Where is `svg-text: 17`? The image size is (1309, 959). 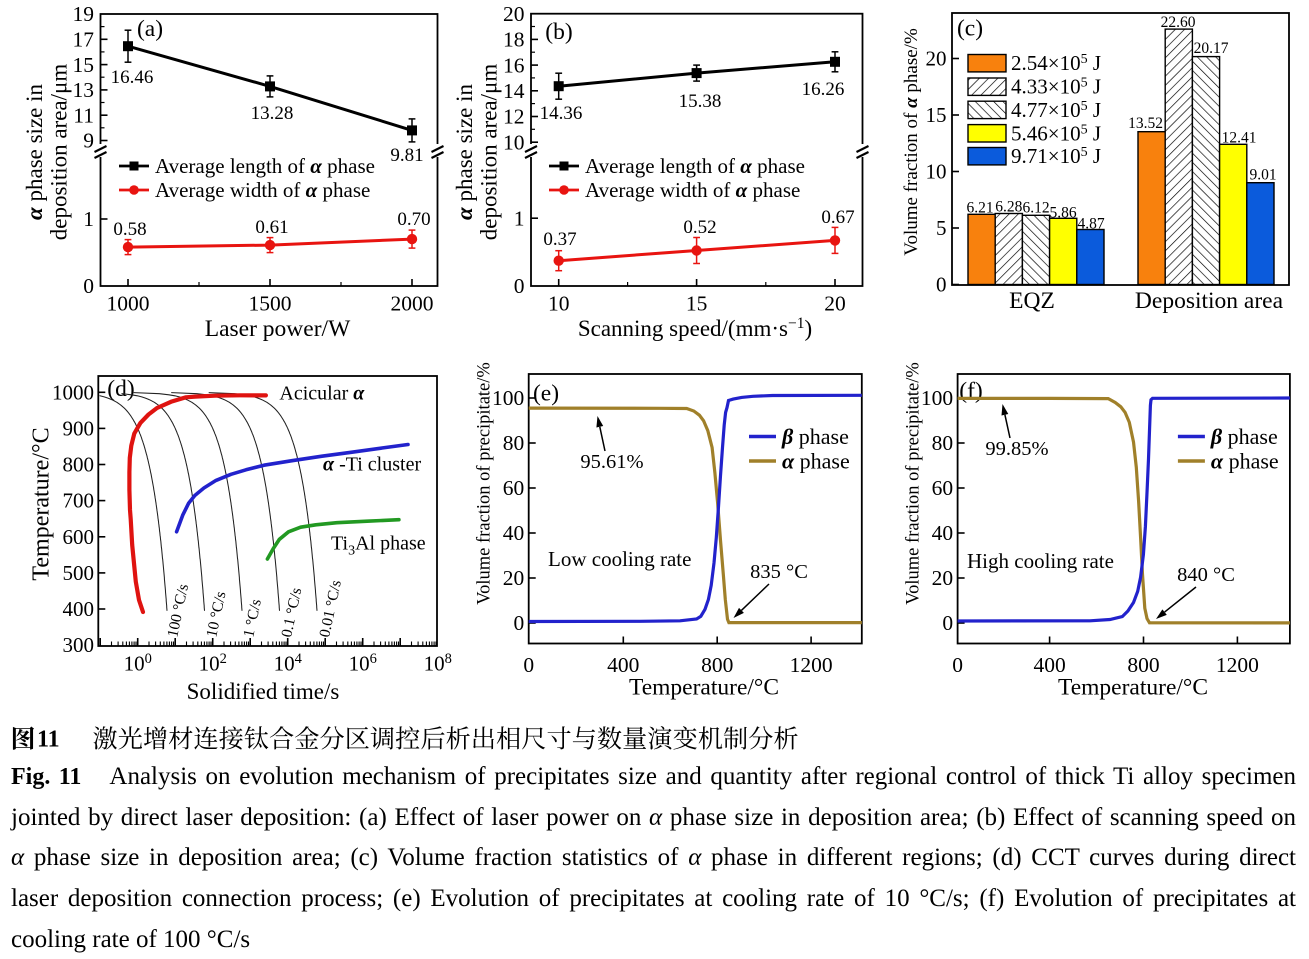
svg-text: 17 is located at coordinates (84, 40).